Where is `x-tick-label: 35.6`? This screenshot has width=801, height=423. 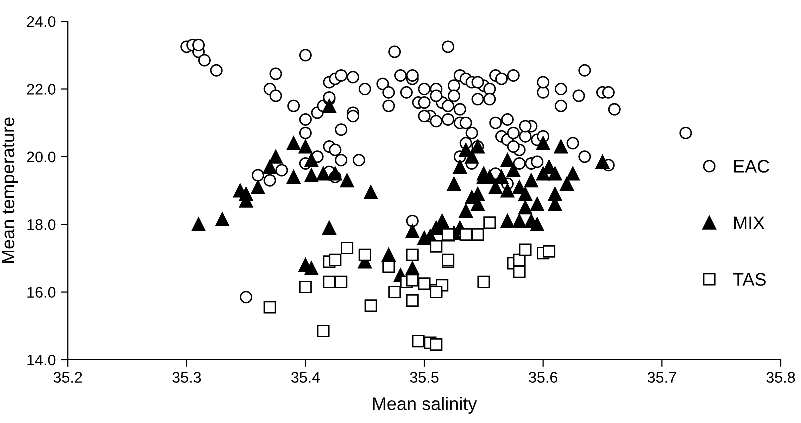
x-tick-label: 35.6 is located at coordinates (543, 377).